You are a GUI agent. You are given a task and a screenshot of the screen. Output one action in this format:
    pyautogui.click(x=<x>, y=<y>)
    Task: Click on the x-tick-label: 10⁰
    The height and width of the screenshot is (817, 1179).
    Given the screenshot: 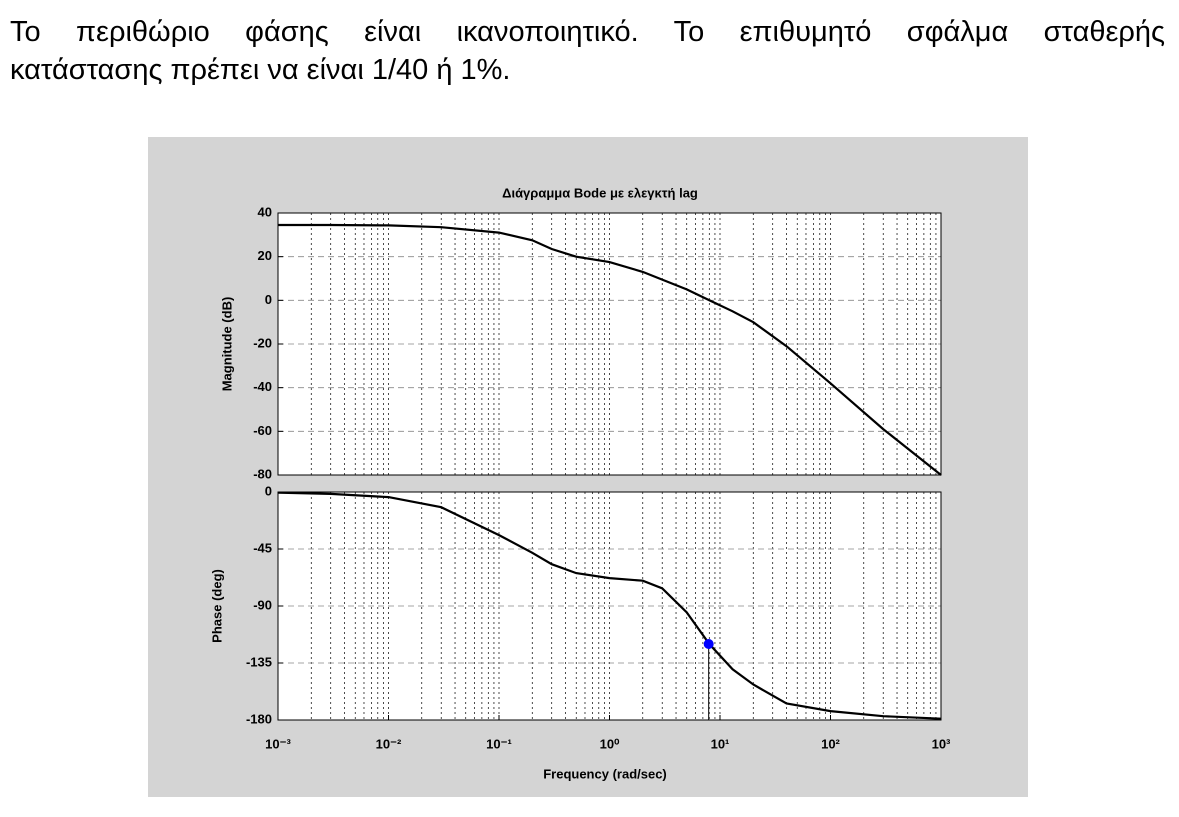 What is the action you would take?
    pyautogui.click(x=610, y=743)
    